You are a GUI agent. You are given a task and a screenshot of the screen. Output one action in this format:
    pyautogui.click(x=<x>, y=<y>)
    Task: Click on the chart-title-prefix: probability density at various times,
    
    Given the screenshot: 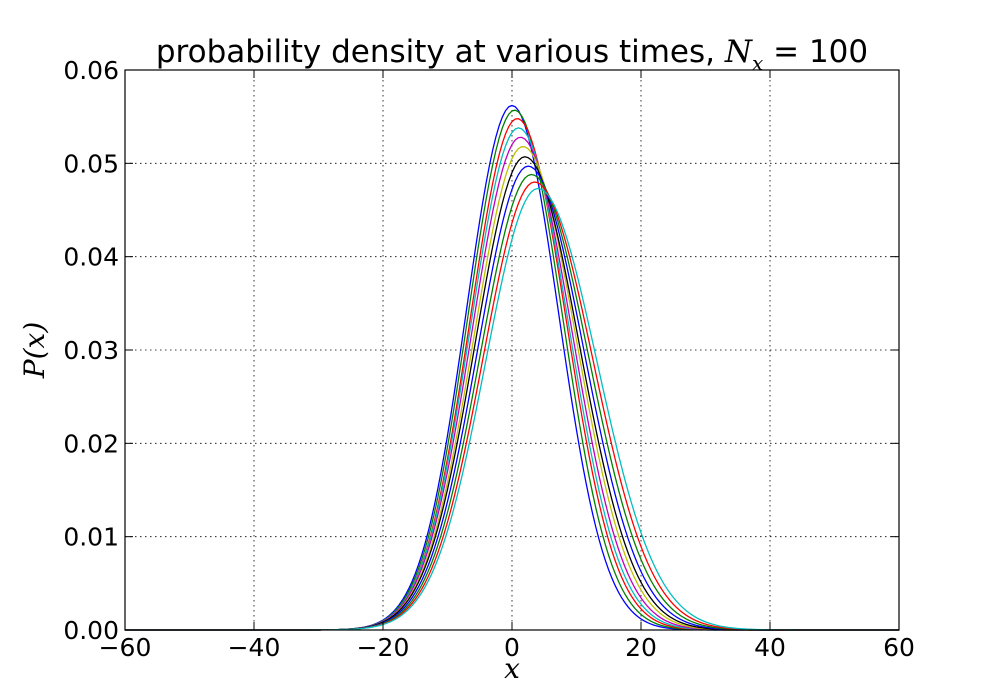 What is the action you would take?
    pyautogui.click(x=440, y=52)
    